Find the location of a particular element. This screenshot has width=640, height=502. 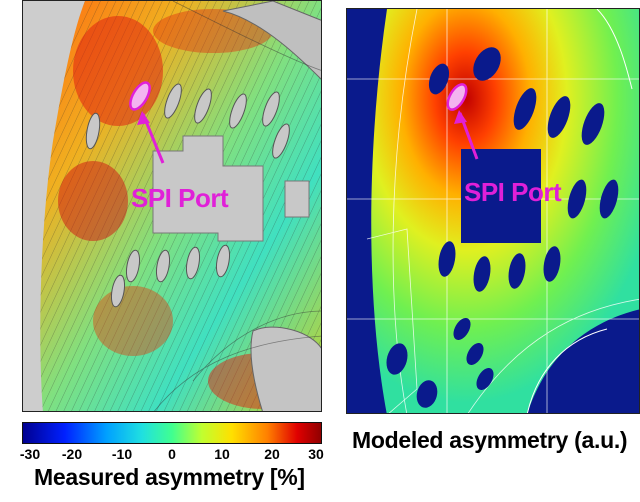

colorbar-tick-label: 0 is located at coordinates (172, 454).